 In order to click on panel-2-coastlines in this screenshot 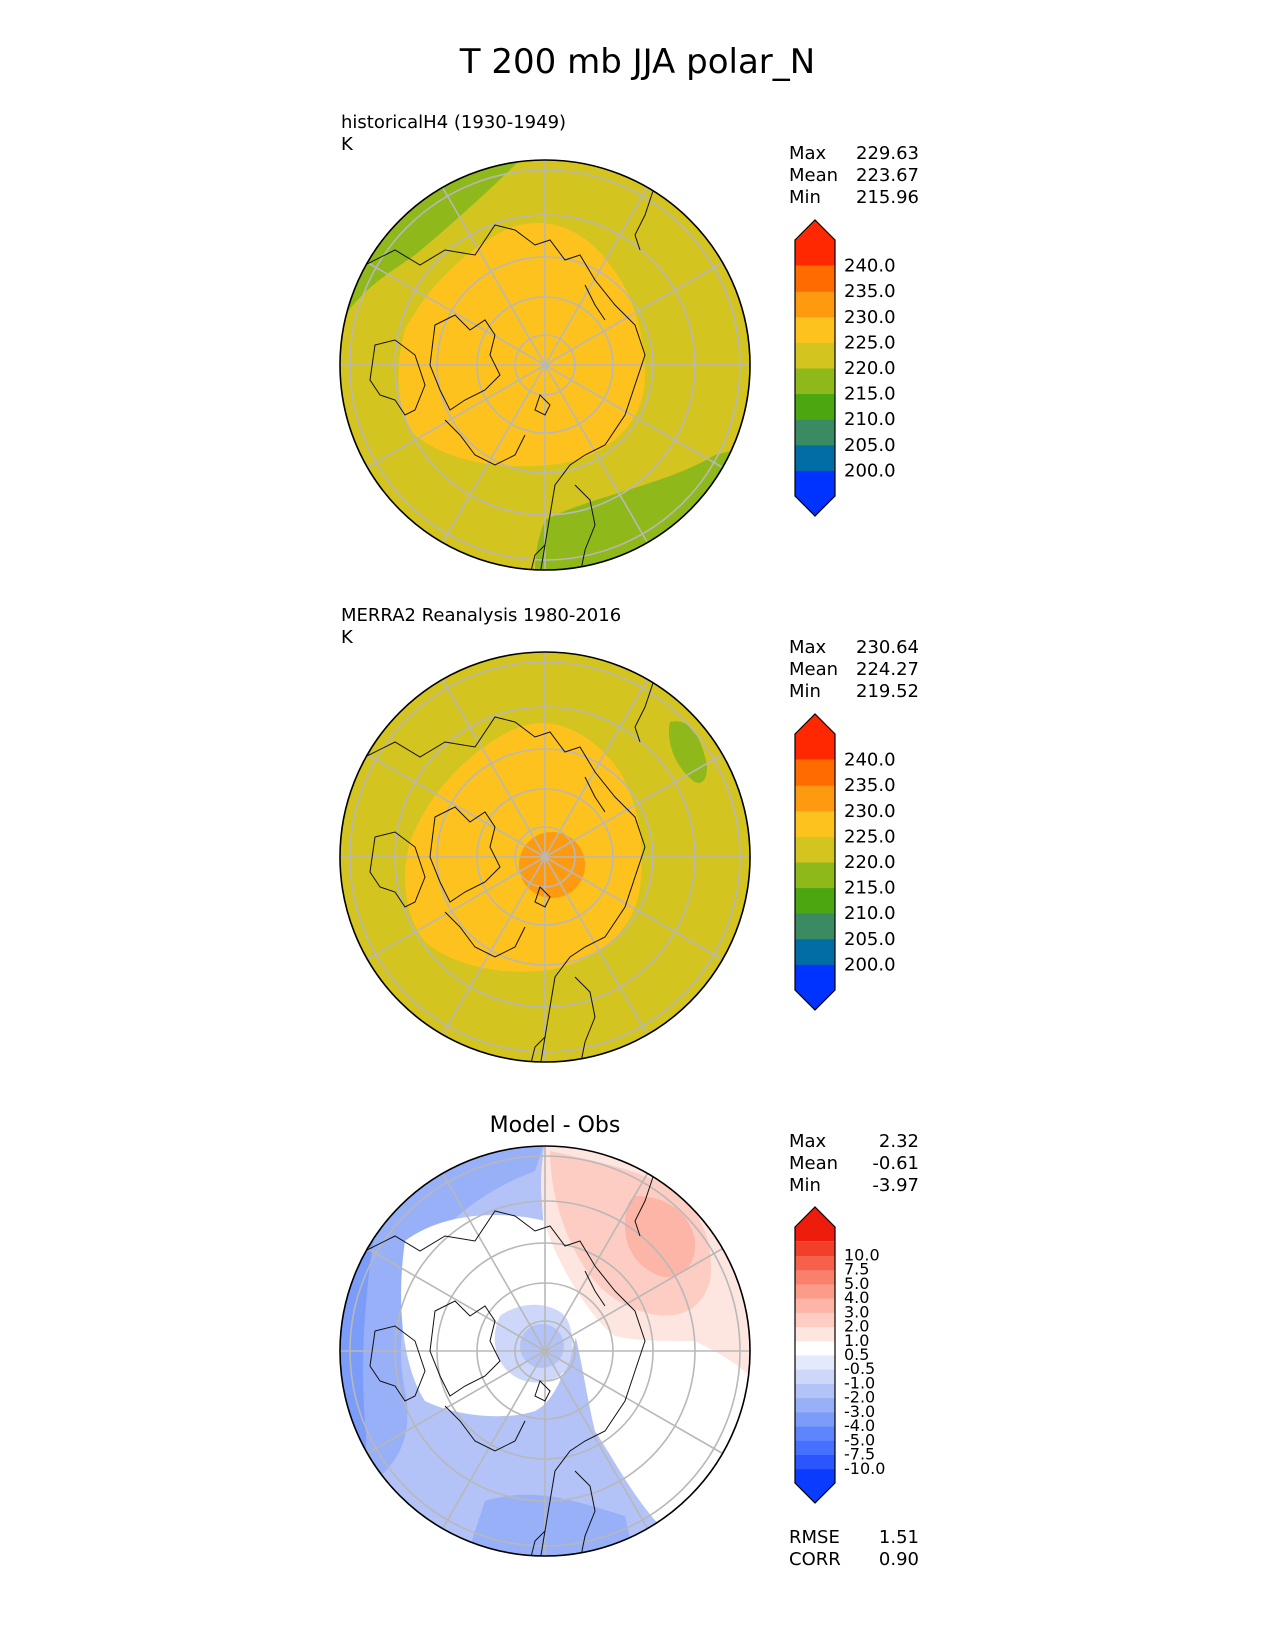, I will do `click(510, 869)`.